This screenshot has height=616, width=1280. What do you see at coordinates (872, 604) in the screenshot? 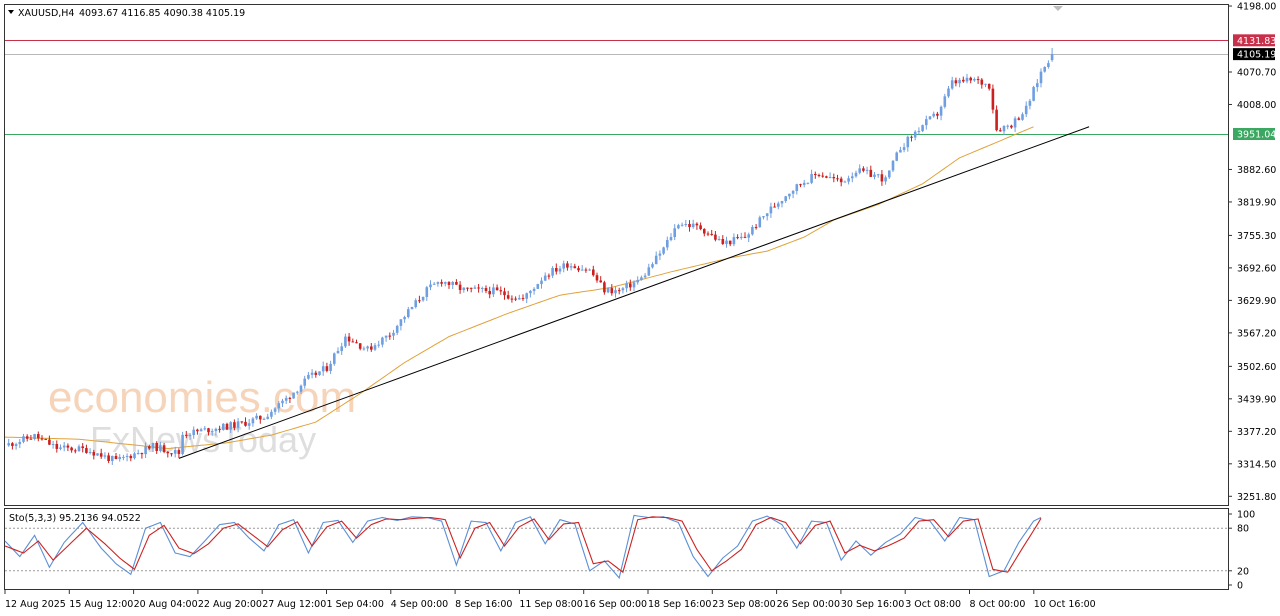
I see `x-tick-label: 30 Sep 16:00` at bounding box center [872, 604].